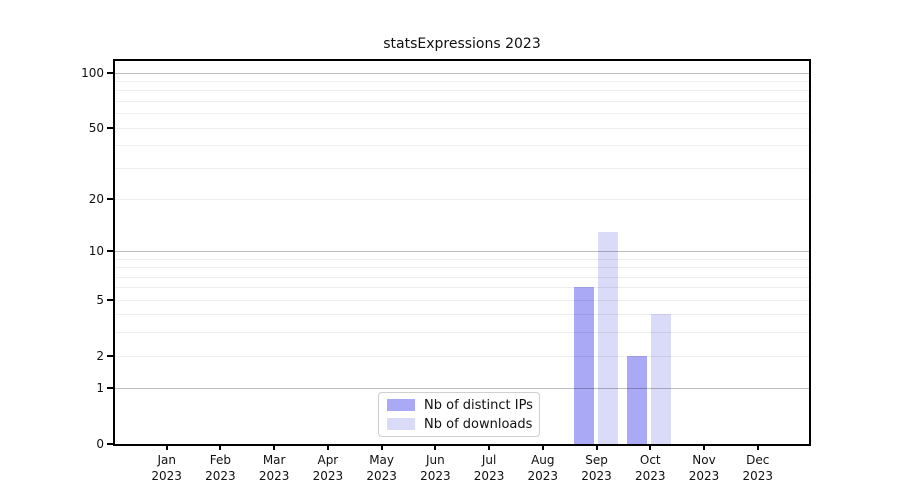  What do you see at coordinates (166, 468) in the screenshot?
I see `x-tick-label: Jan 2023` at bounding box center [166, 468].